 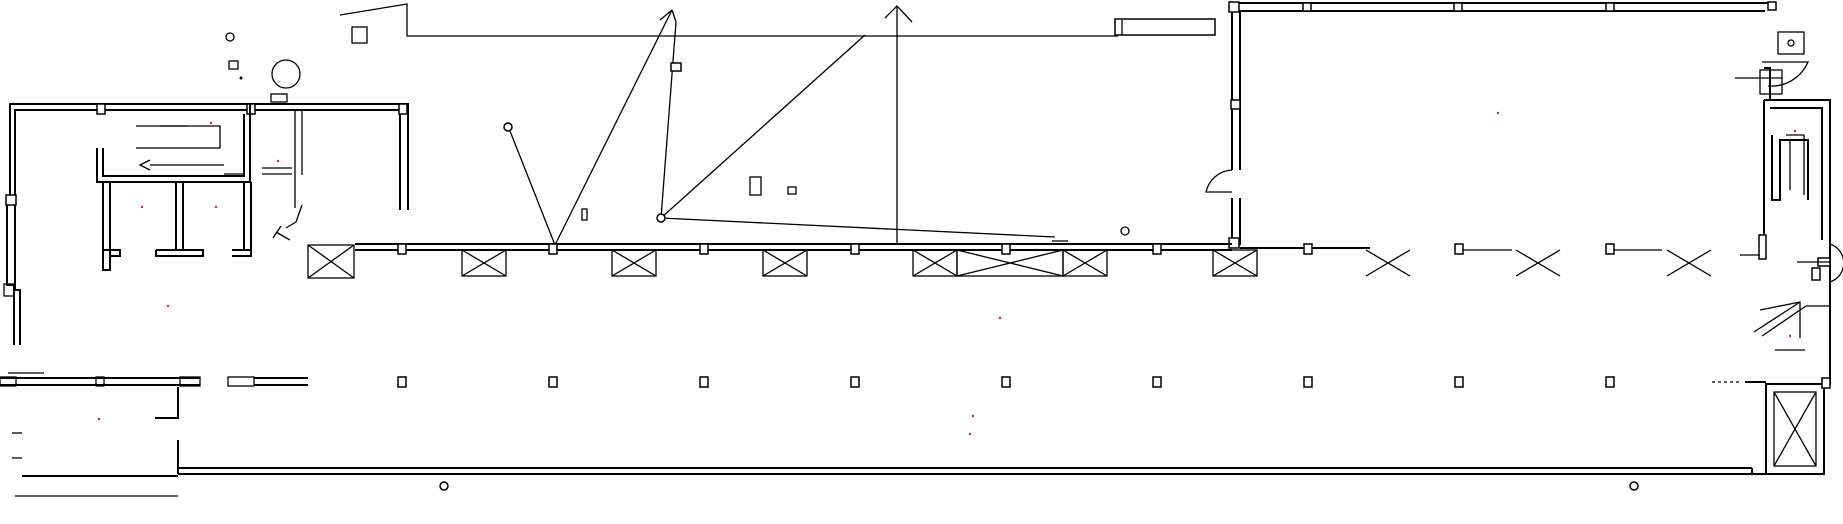 I want to click on left-wing-walls, so click(x=206, y=224).